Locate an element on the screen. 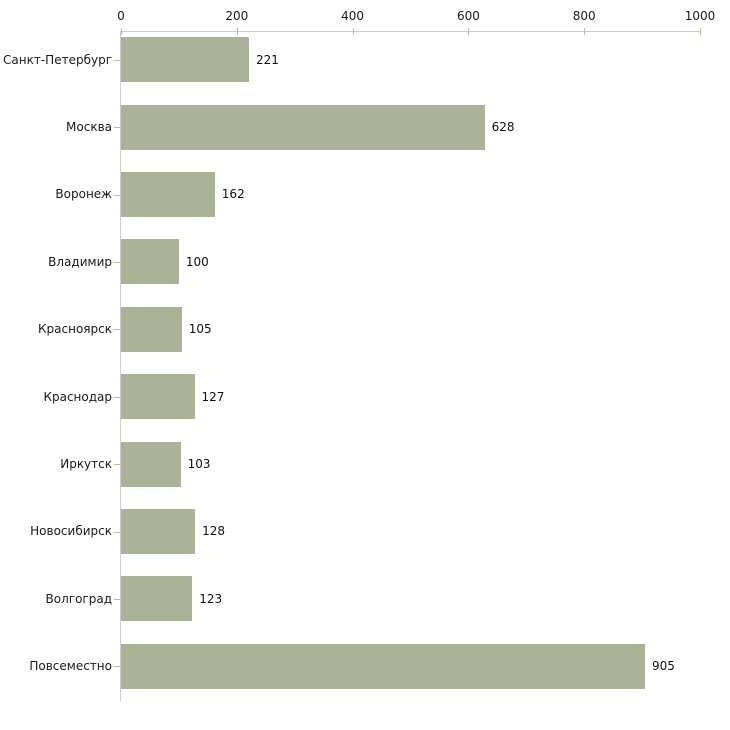 The image size is (730, 730). chart-row: 128 is located at coordinates (410, 531).